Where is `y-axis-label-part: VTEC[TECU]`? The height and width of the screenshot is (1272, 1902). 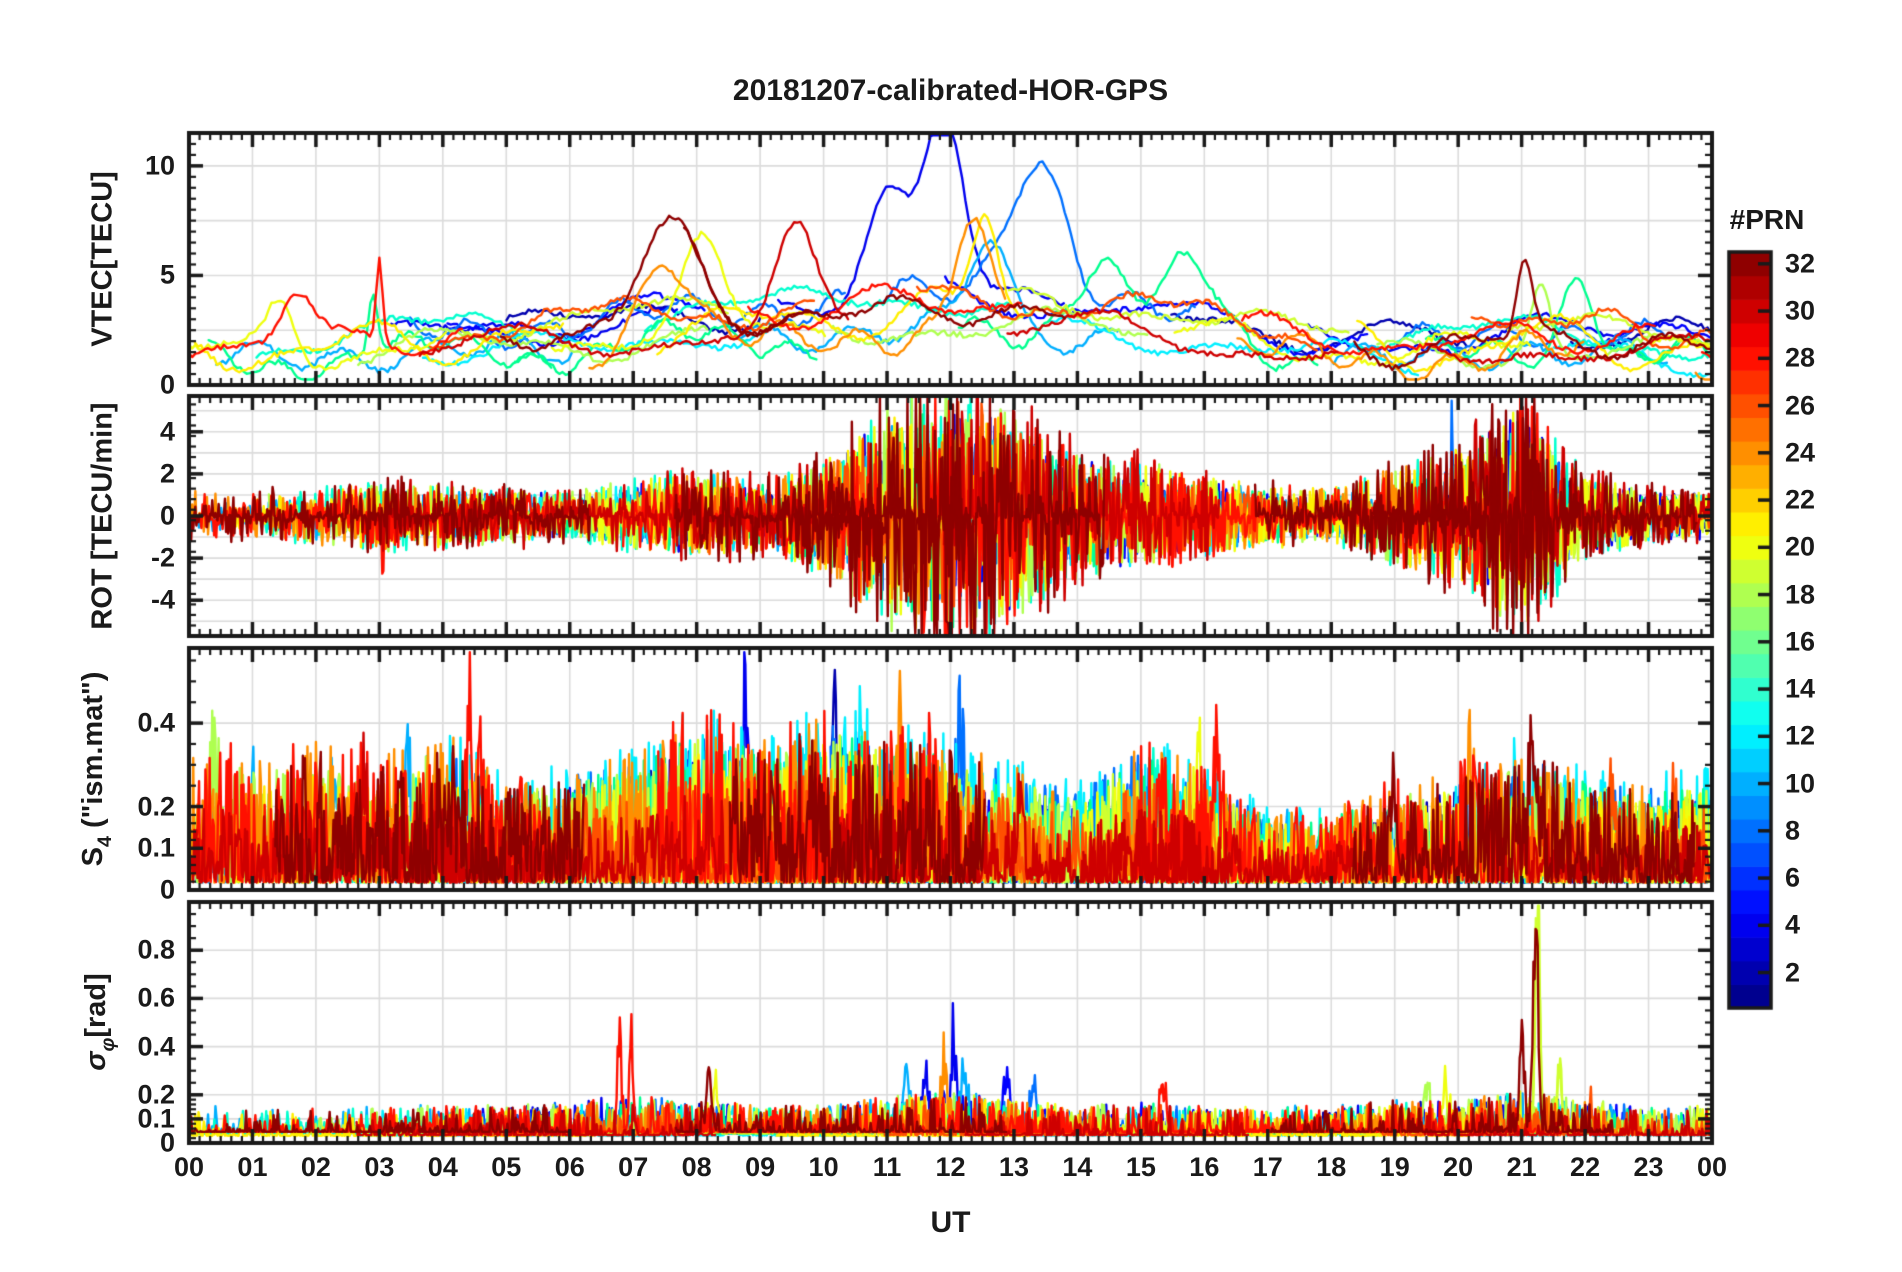 y-axis-label-part: VTEC[TECU] is located at coordinates (102, 259).